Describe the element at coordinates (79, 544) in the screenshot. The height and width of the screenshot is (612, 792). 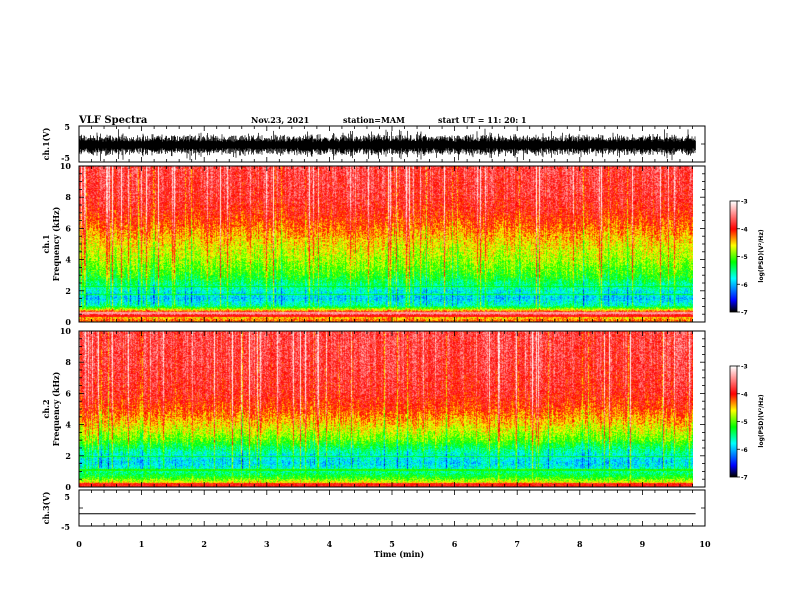
I see `x-tick-label: 0` at that location.